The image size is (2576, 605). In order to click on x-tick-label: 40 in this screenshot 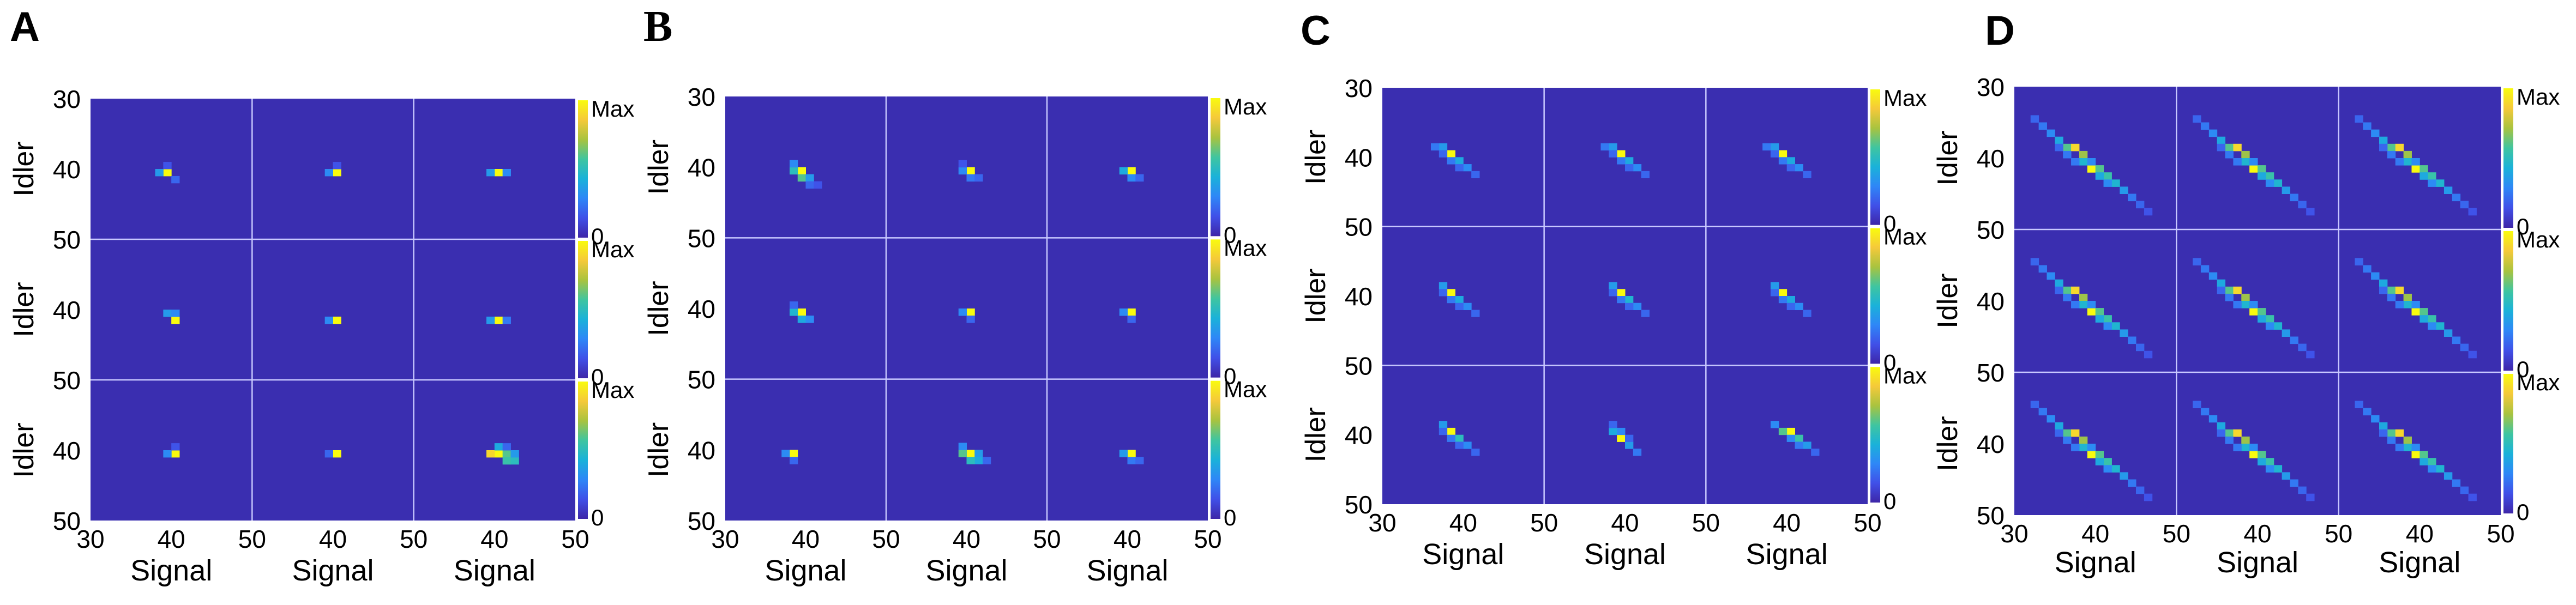, I will do `click(2095, 533)`.